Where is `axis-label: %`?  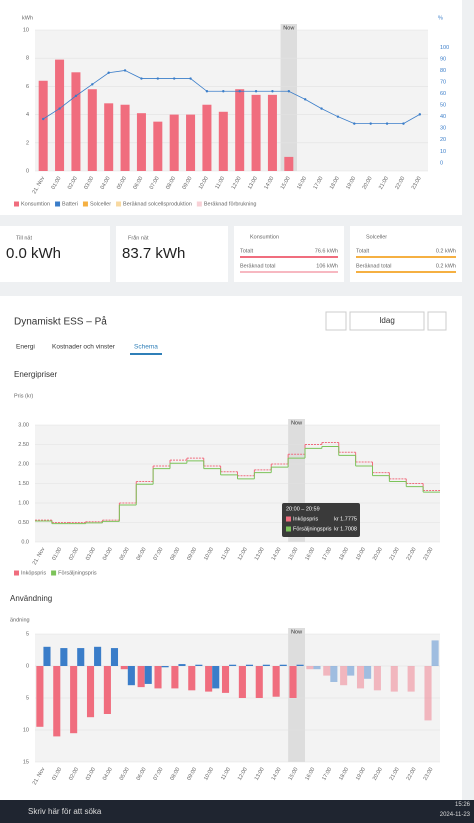
axis-label: % is located at coordinates (440, 18).